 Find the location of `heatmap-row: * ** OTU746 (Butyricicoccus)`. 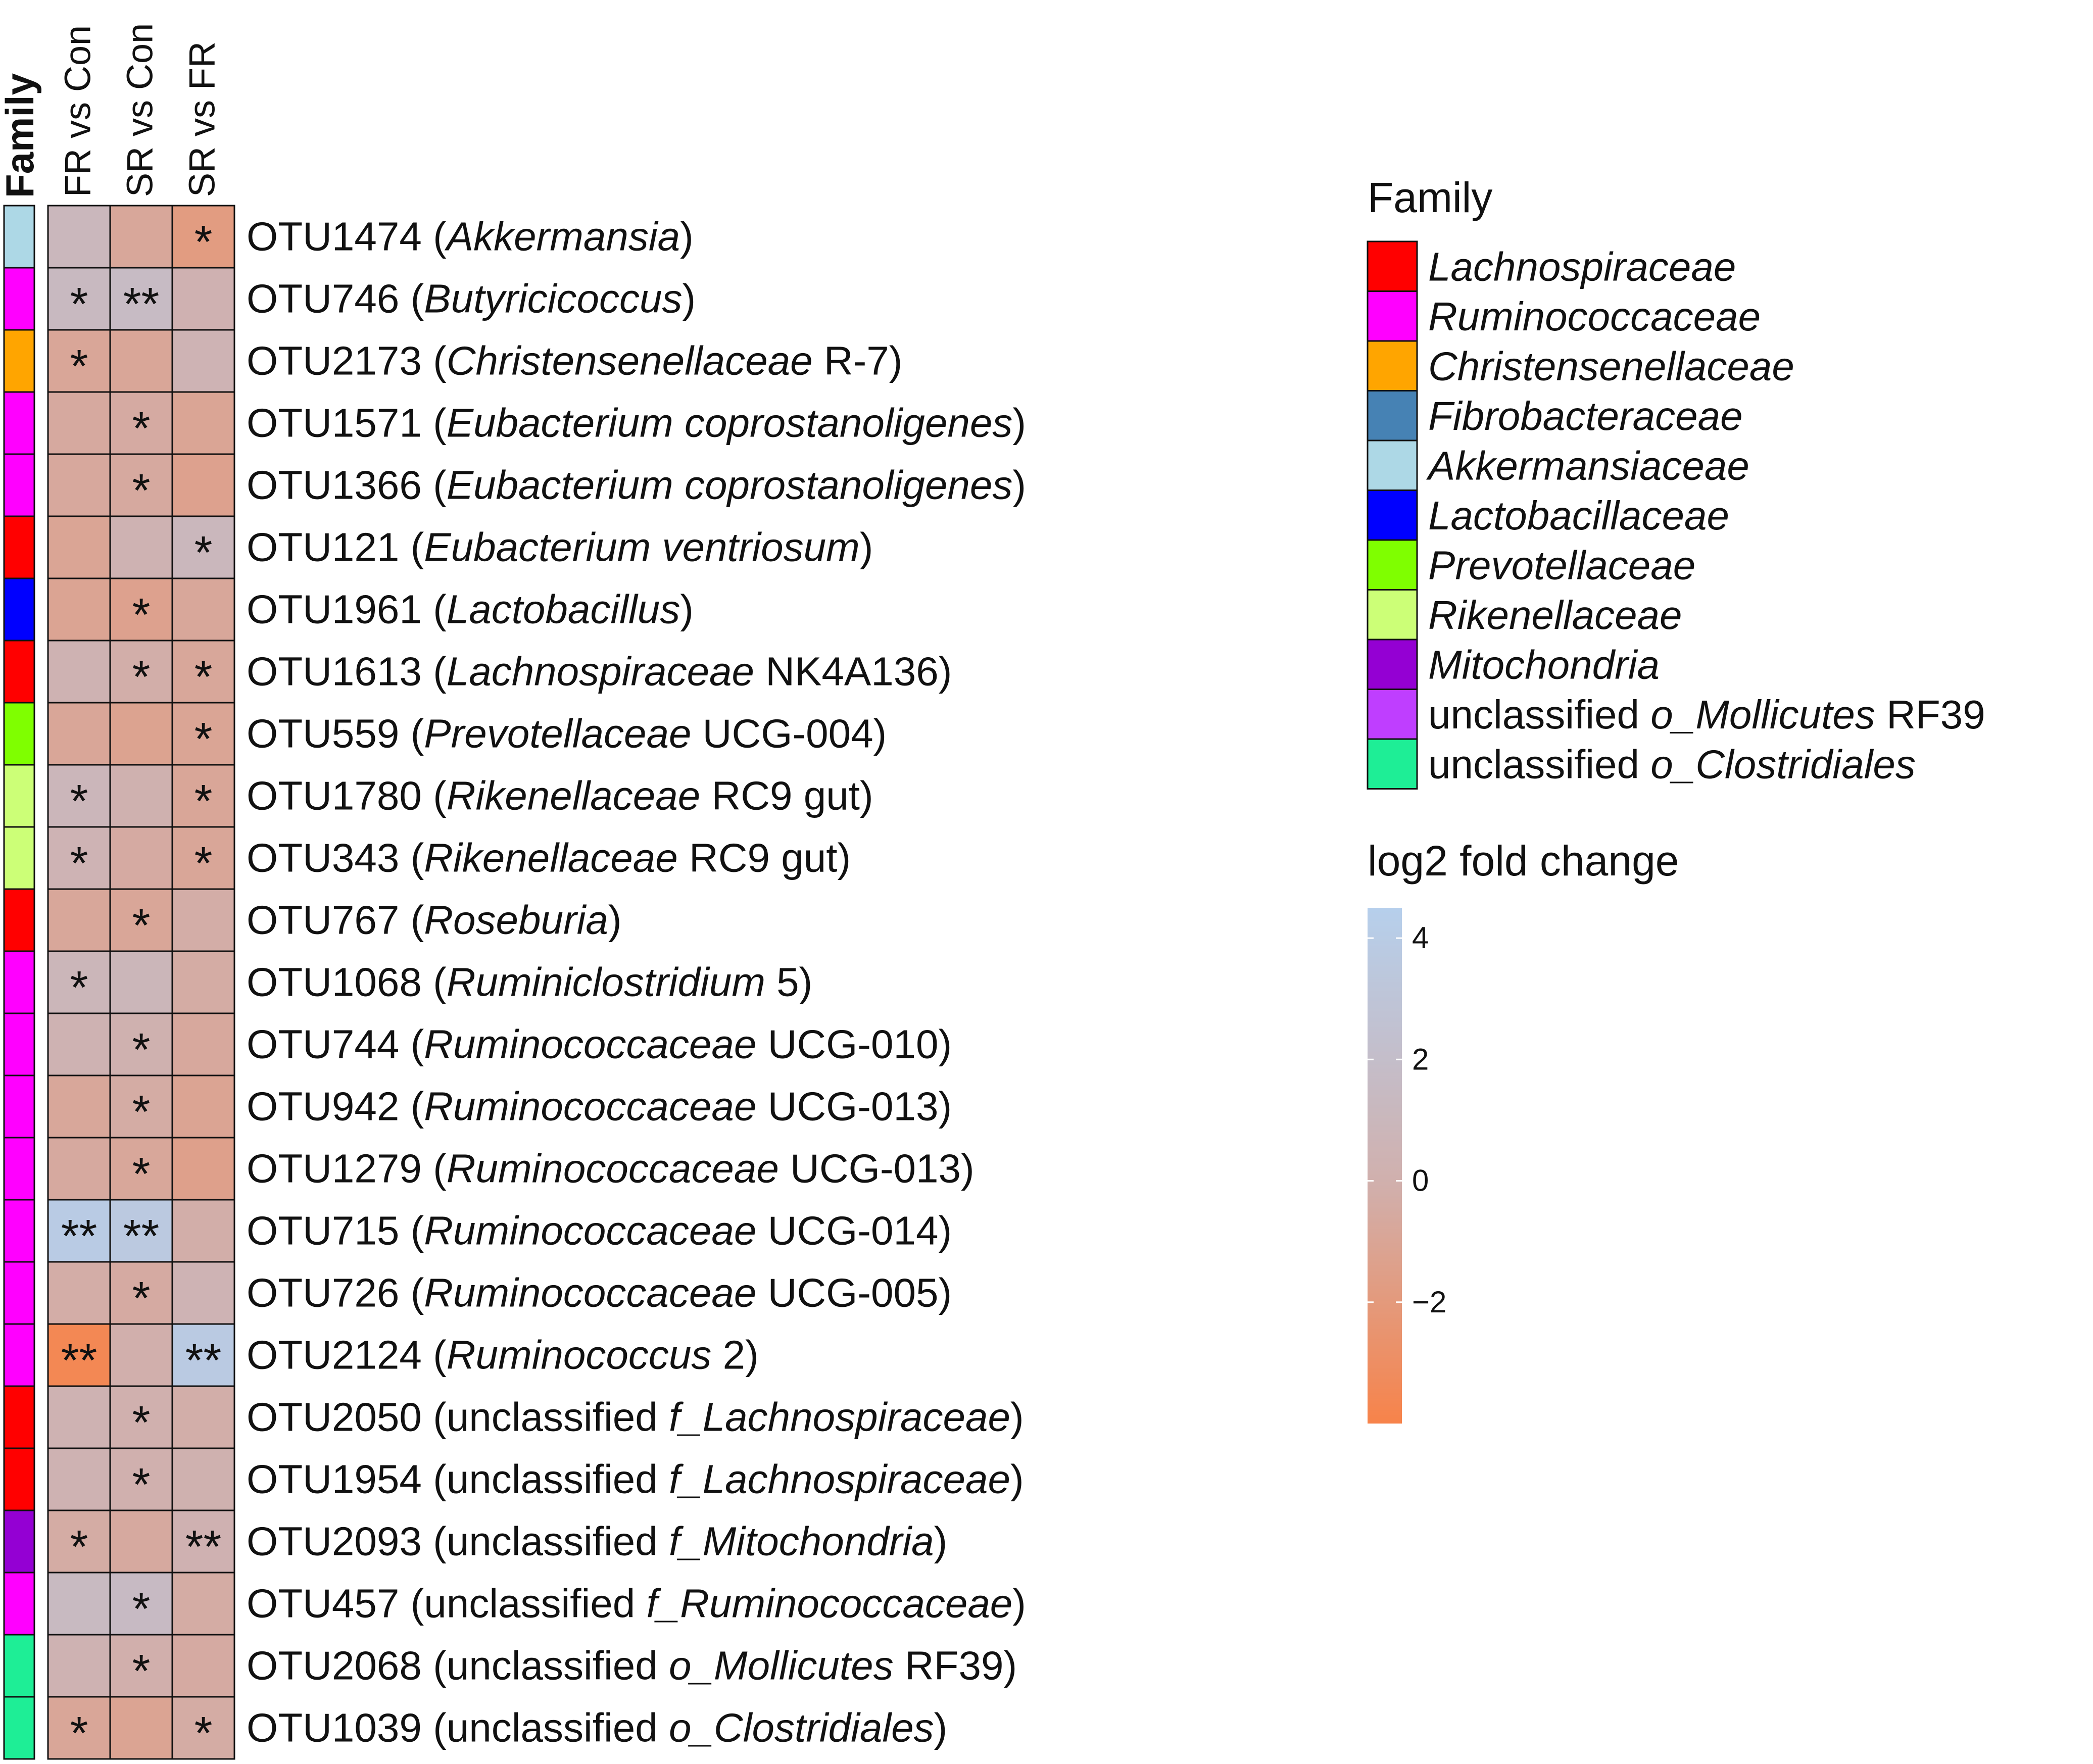

heatmap-row: * ** OTU746 (Butyricicoccus) is located at coordinates (349, 299).